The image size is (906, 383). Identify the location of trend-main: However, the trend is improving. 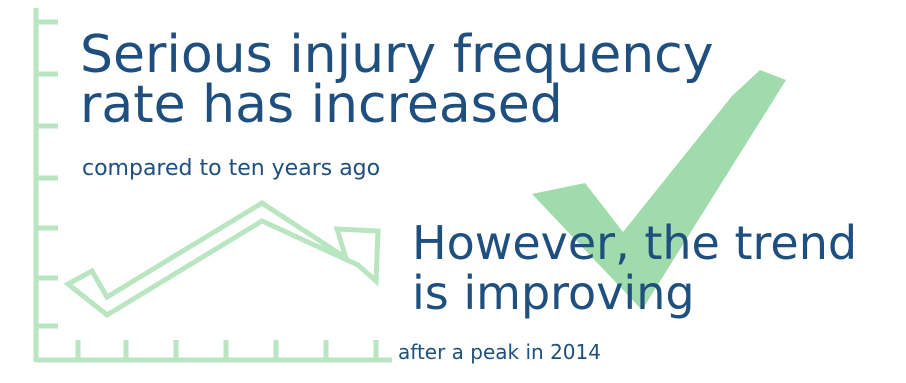
(652, 268).